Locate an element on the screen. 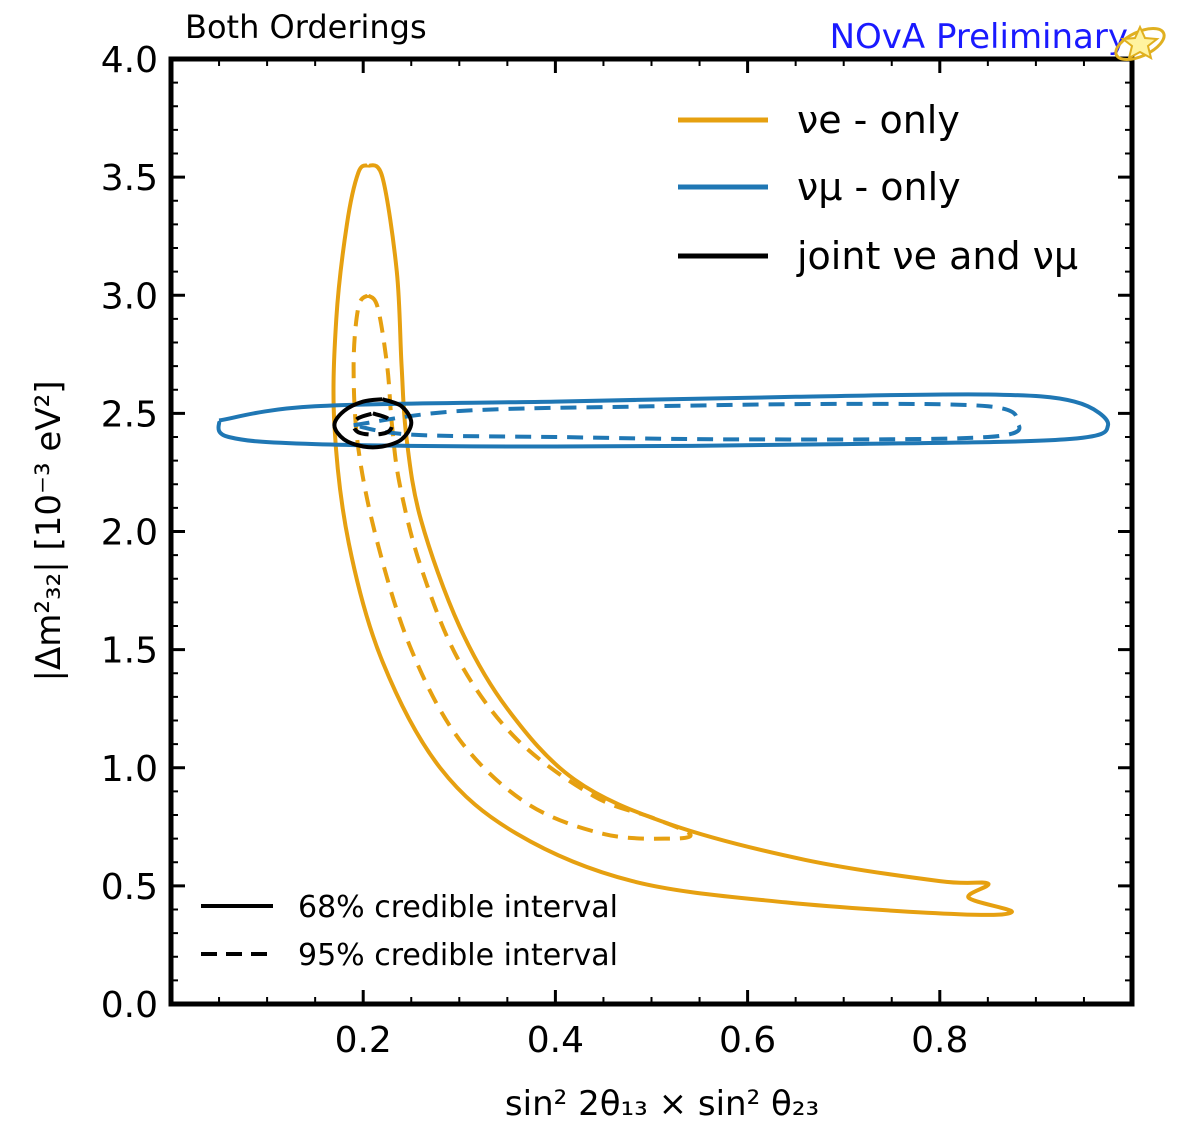 This screenshot has height=1128, width=1178. y-tick-label: 2.5 is located at coordinates (129, 414).